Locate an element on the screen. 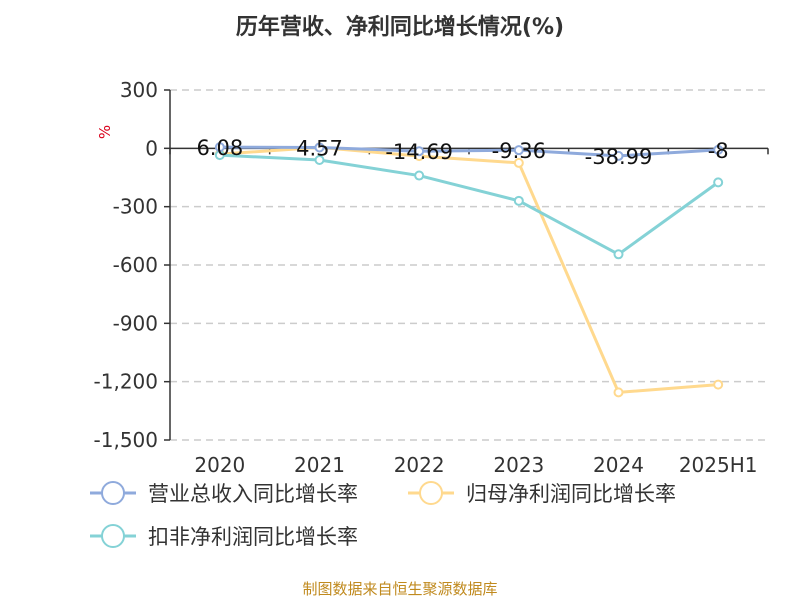 Image resolution: width=800 pixels, height=600 pixels. data-label: 6.08 is located at coordinates (219, 148).